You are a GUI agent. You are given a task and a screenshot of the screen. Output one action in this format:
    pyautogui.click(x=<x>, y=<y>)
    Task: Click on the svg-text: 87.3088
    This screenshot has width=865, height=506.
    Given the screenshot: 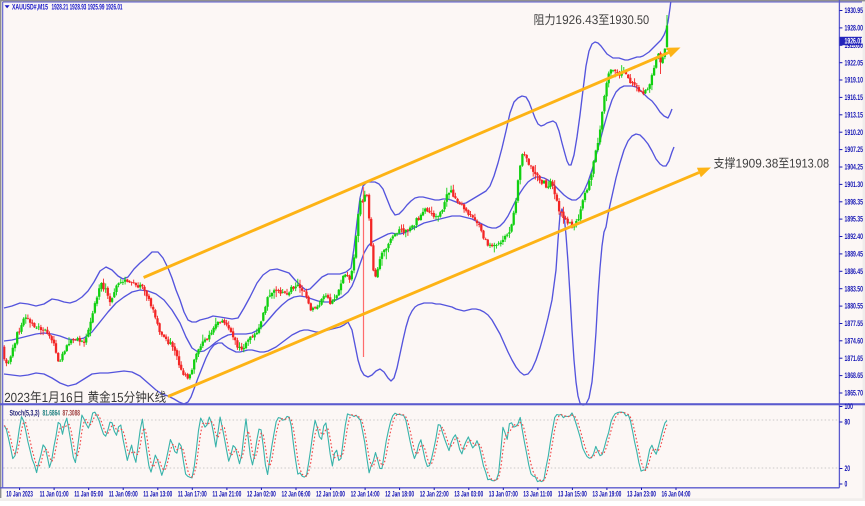 What is the action you would take?
    pyautogui.click(x=72, y=412)
    